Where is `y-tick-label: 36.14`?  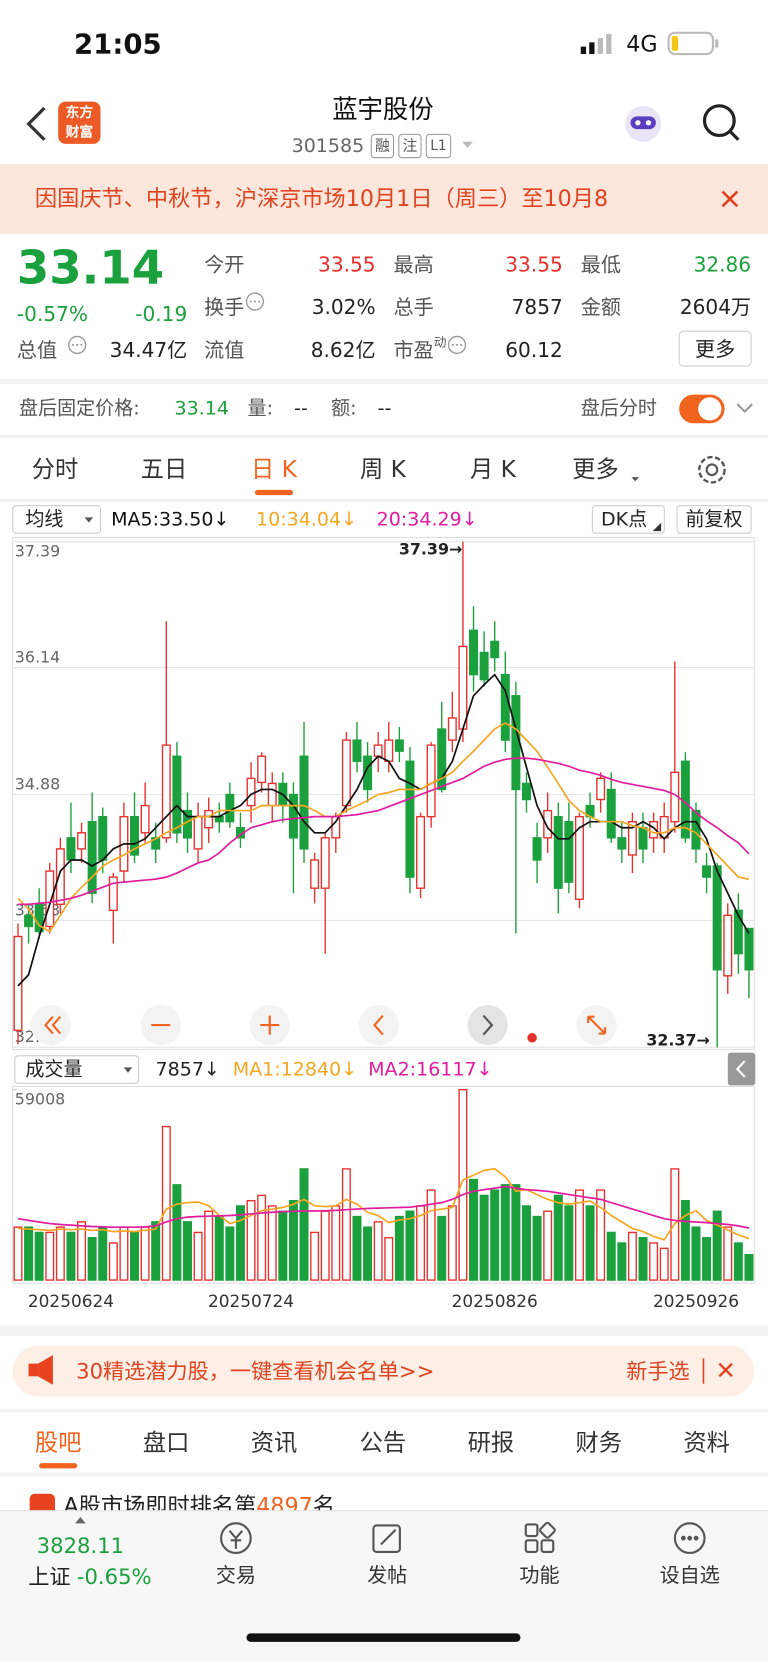 y-tick-label: 36.14 is located at coordinates (37, 657).